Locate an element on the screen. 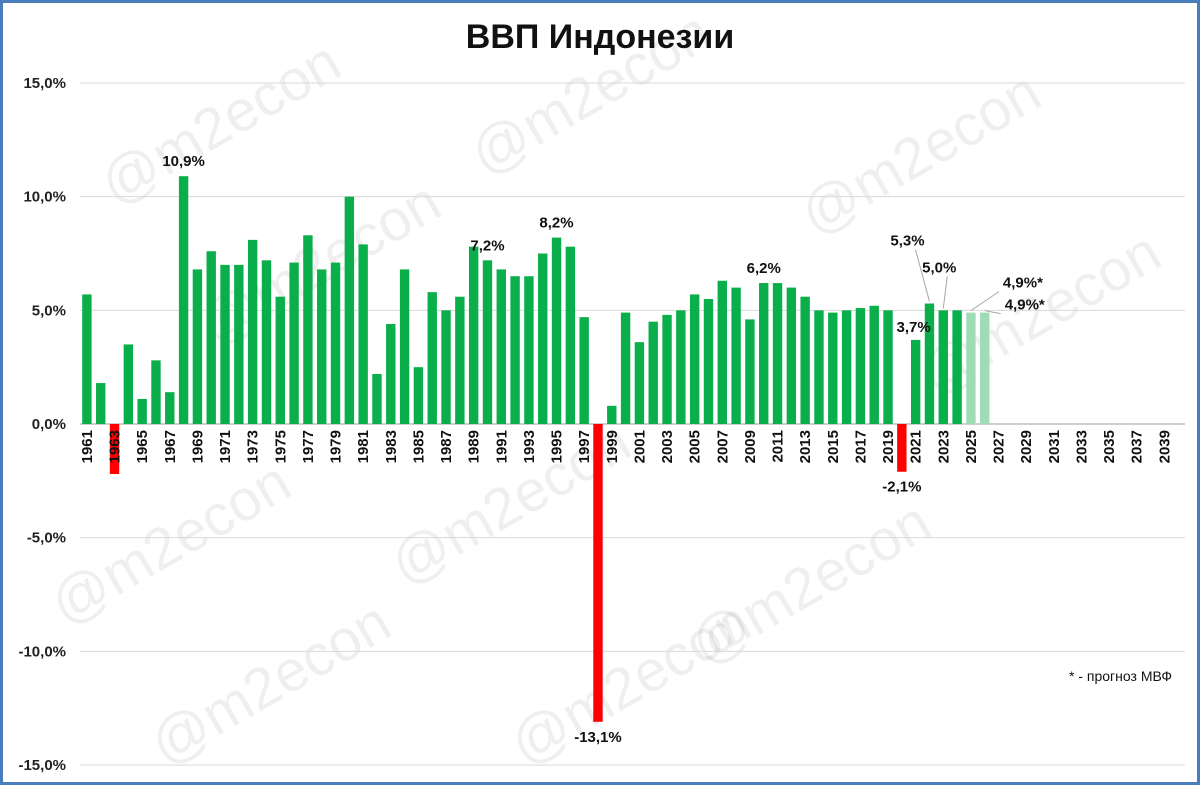 The image size is (1200, 785). forecast-footnote: * - прогноз МВФ is located at coordinates (1120, 676).